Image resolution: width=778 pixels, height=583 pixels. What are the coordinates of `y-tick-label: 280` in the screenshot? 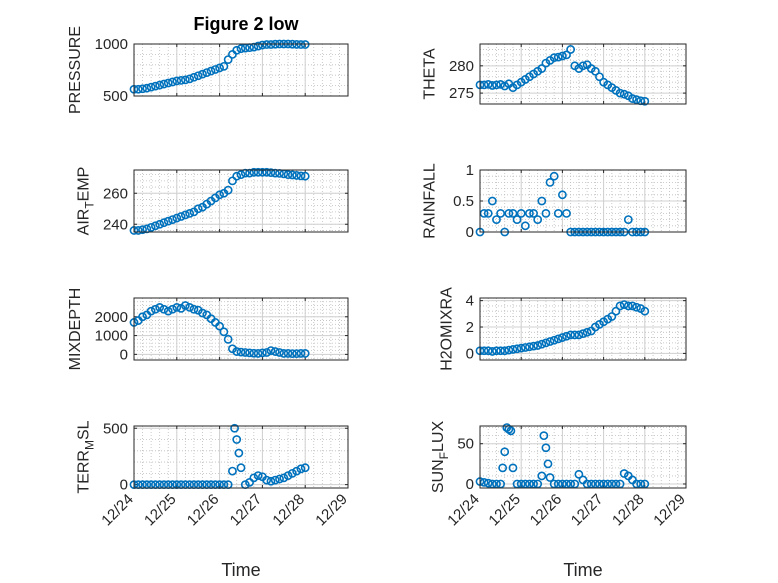 It's located at (461, 66).